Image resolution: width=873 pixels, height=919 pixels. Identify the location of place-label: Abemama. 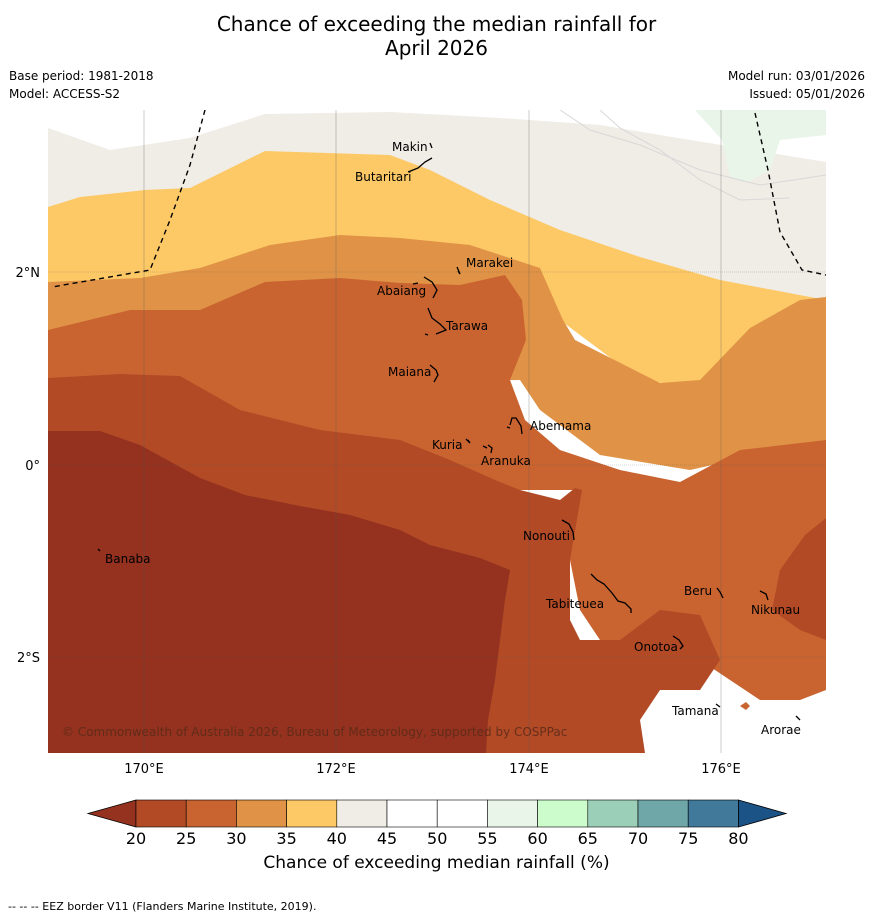
(560, 426).